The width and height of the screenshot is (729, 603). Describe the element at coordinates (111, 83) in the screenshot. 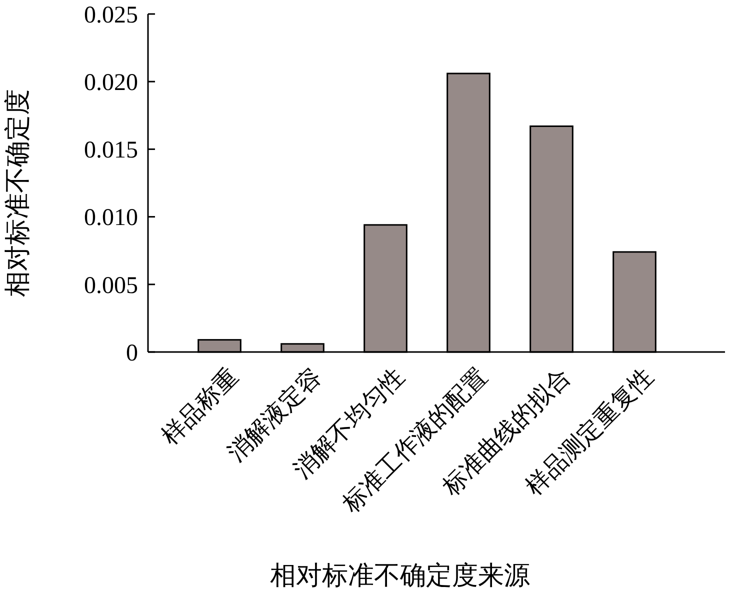

I see `y-tick-label: 0.020` at that location.